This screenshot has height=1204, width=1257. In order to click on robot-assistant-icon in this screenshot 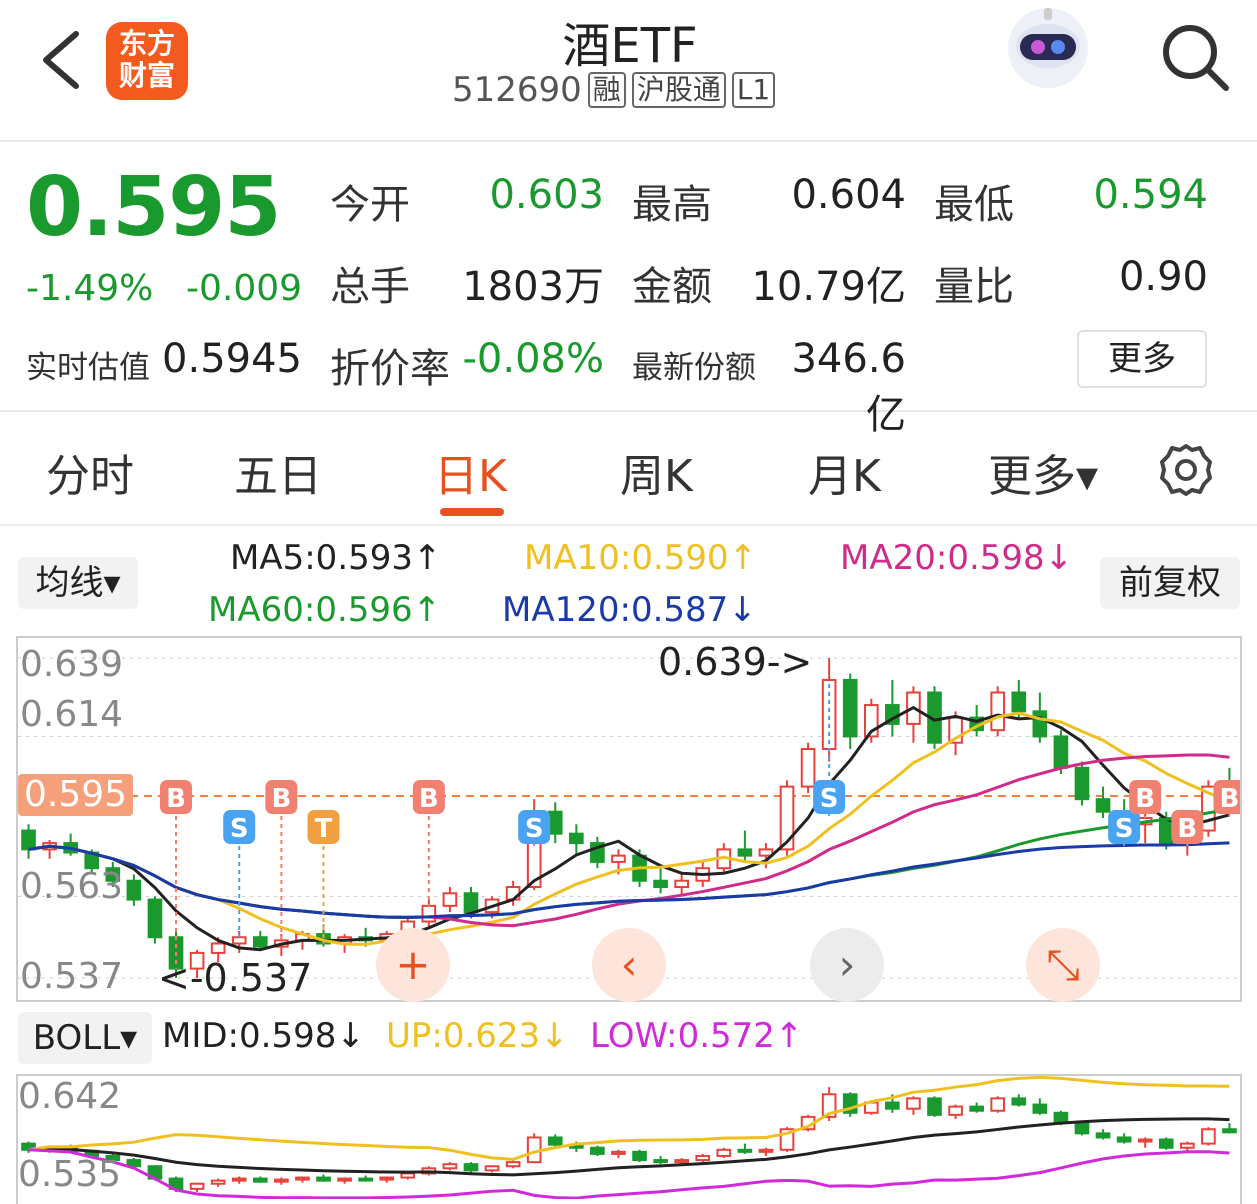, I will do `click(1048, 49)`.